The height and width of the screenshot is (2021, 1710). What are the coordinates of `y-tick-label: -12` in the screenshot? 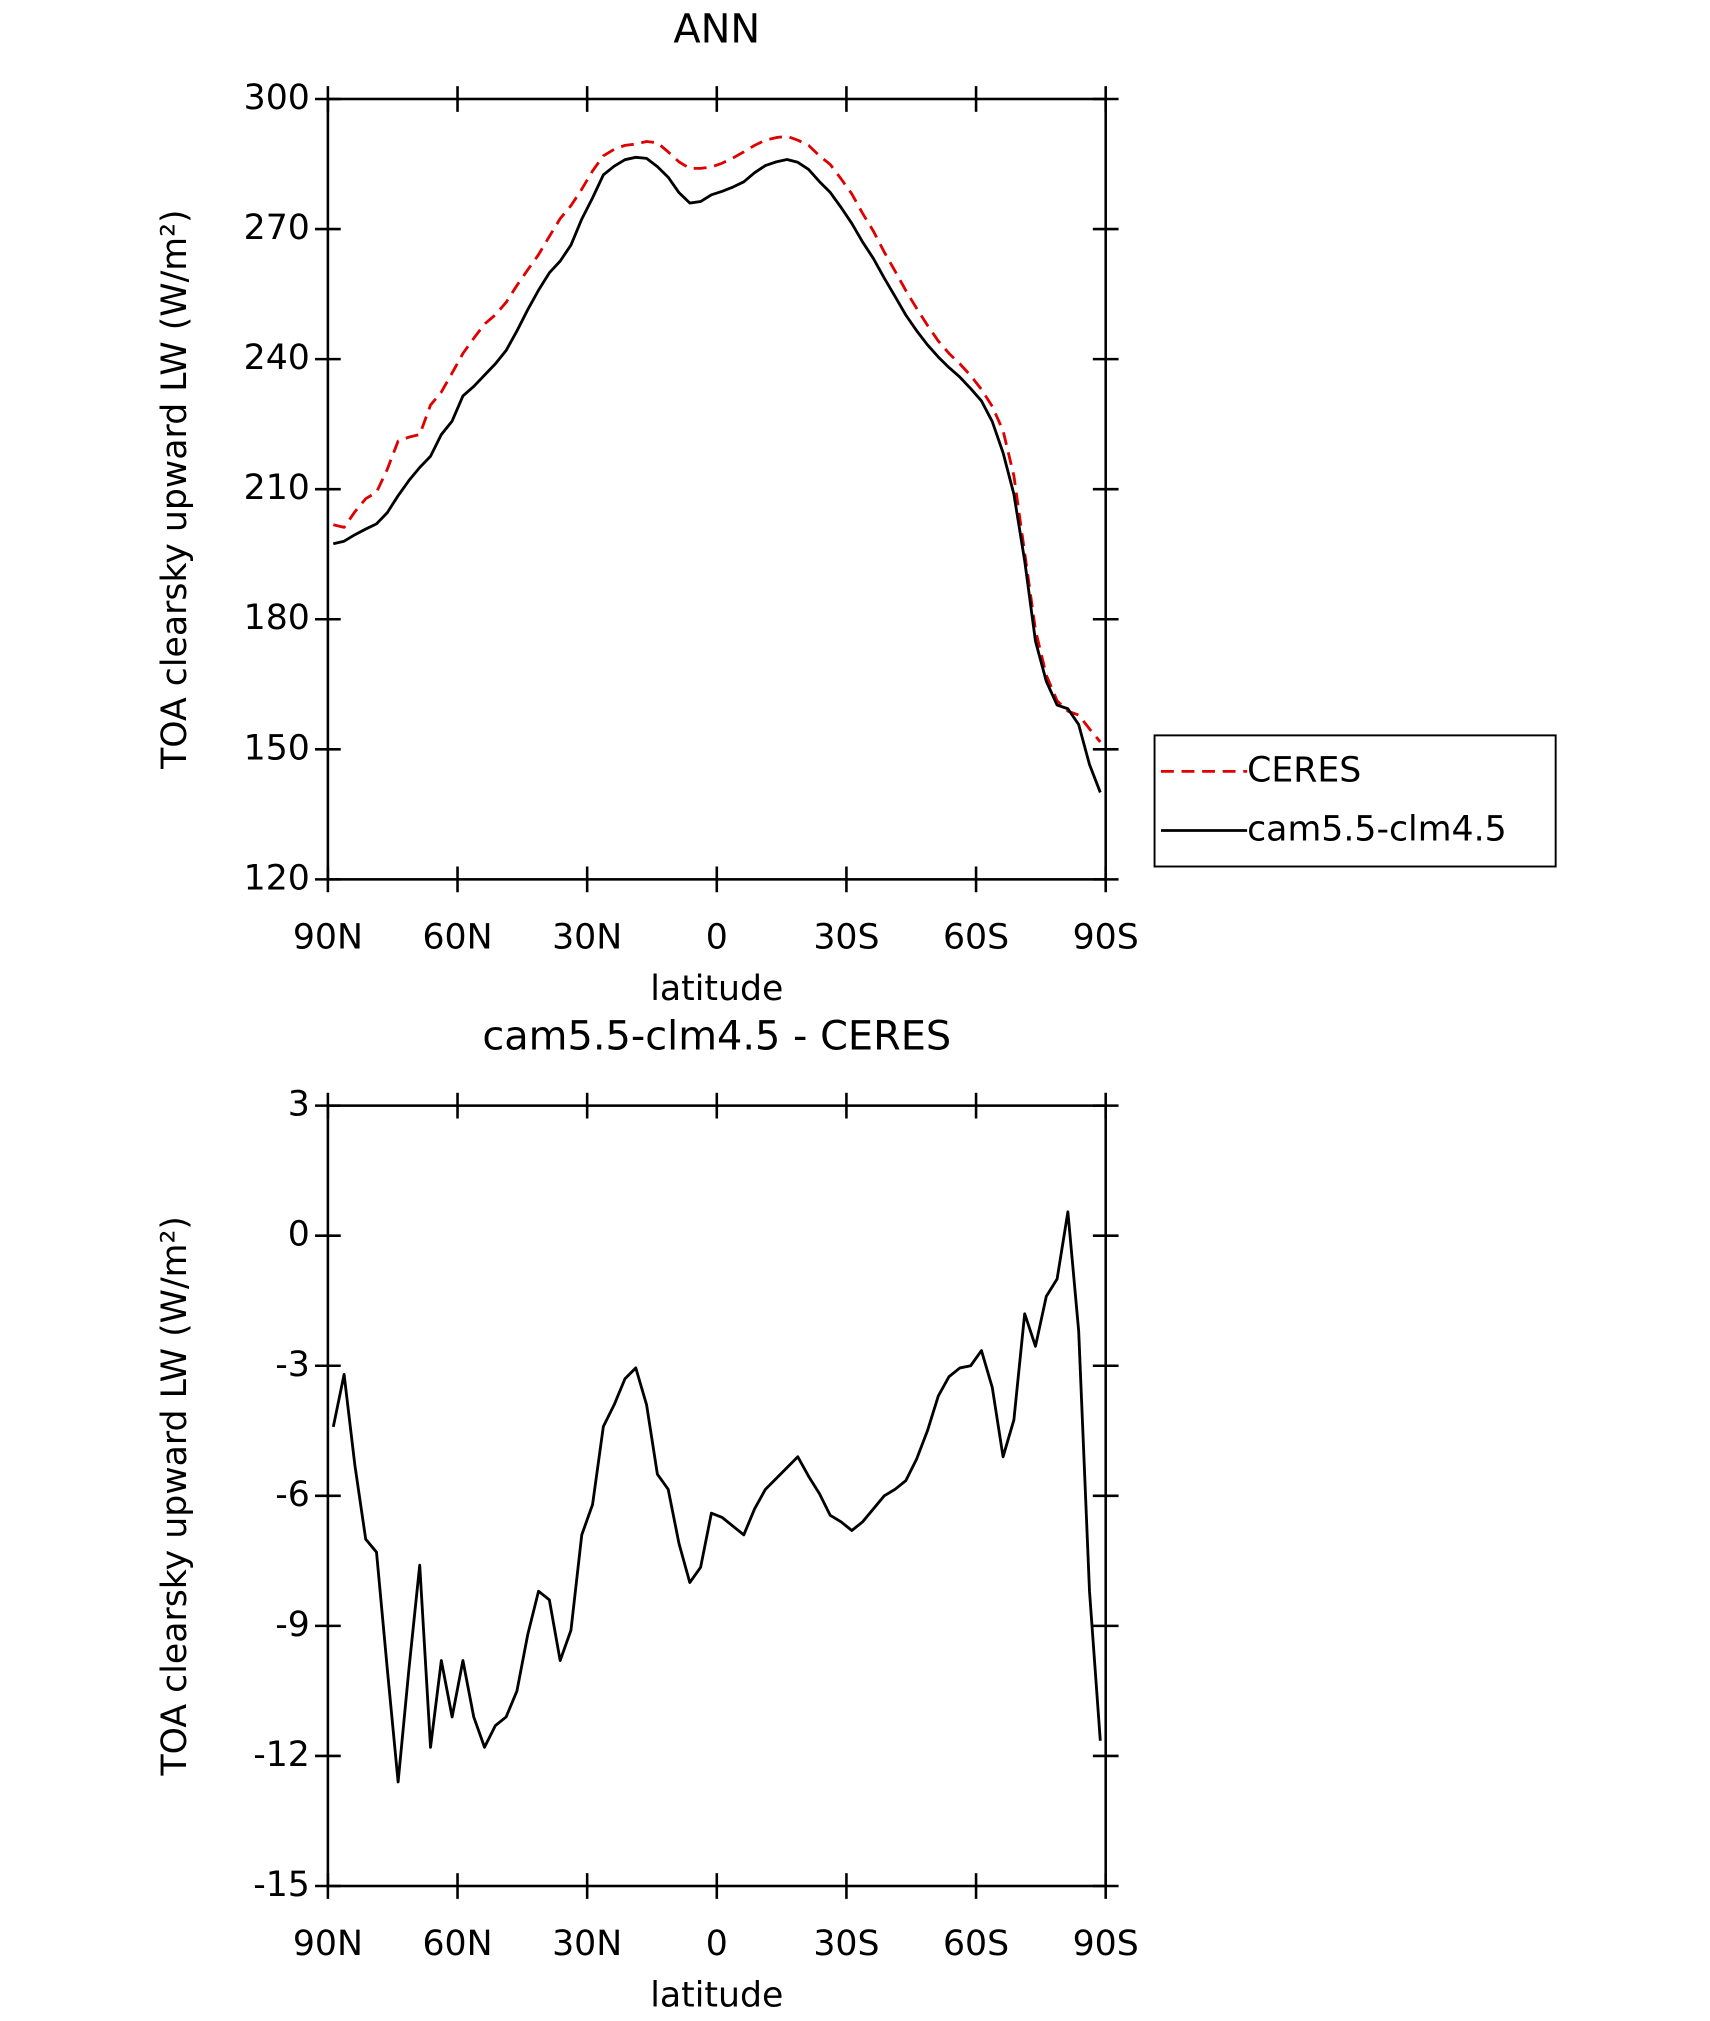 It's located at (281, 1755).